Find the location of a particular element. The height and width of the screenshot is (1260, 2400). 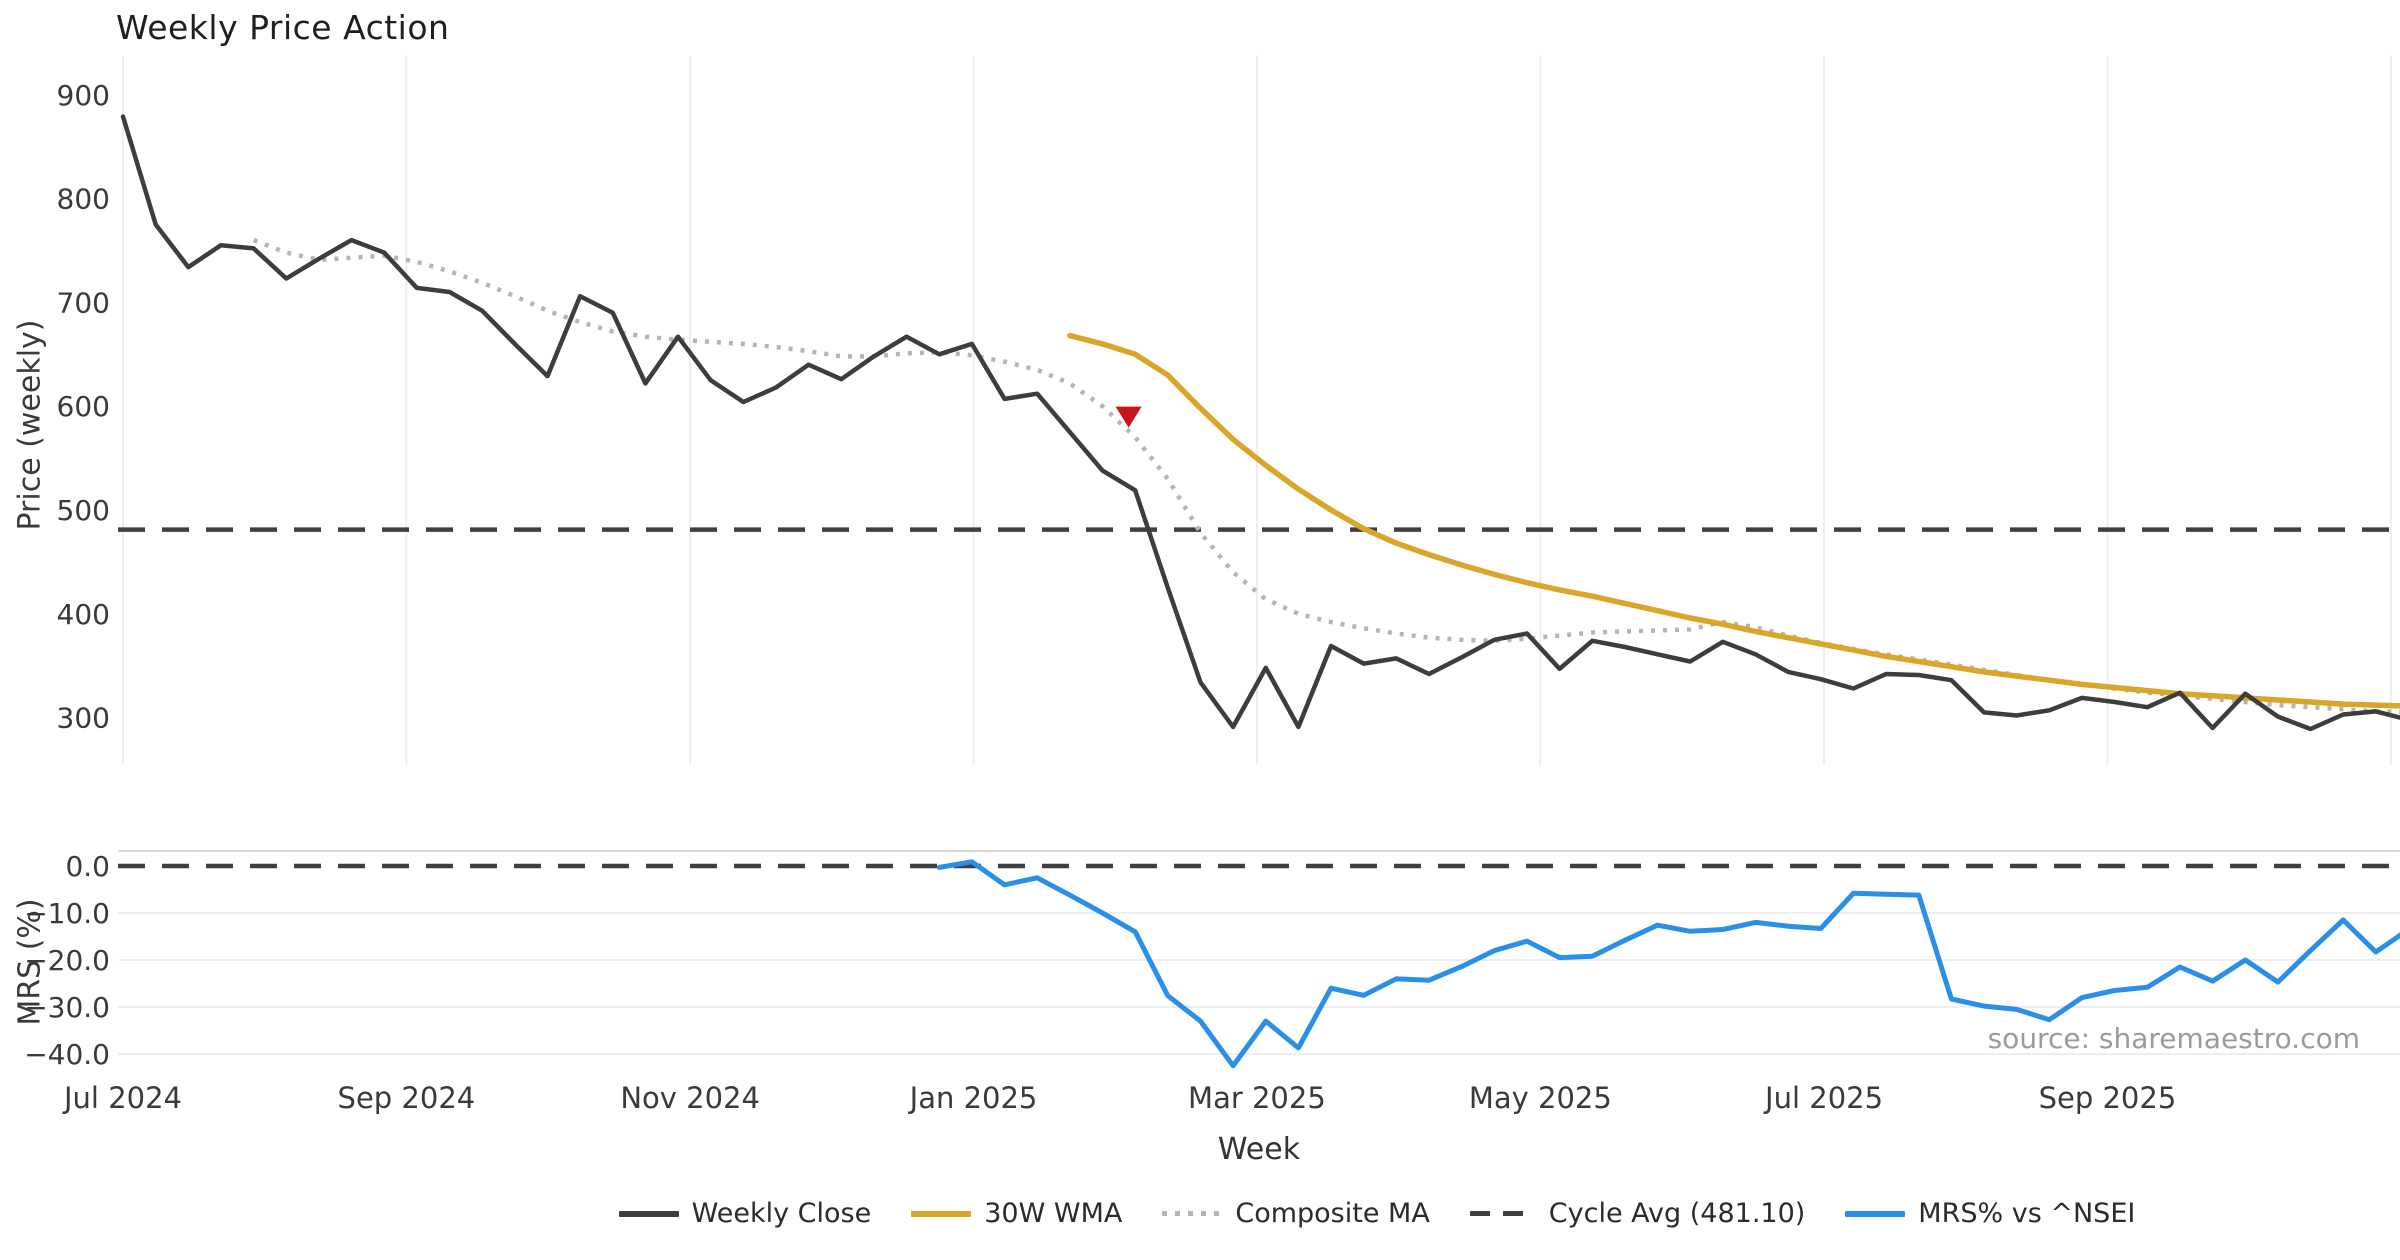

x-tick-label: May 2025 is located at coordinates (1540, 1098).